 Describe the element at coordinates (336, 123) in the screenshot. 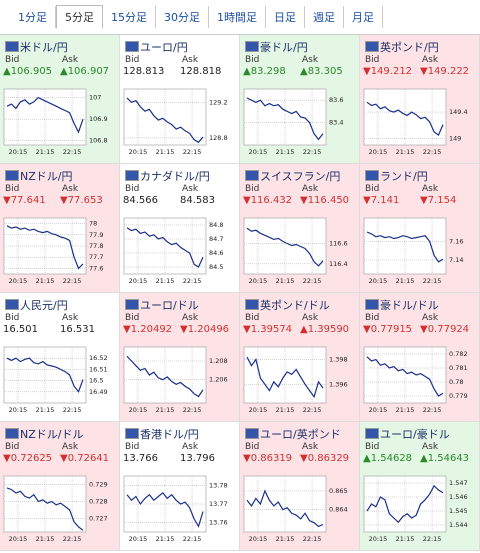

I see `y-tick-label: 83.4` at that location.